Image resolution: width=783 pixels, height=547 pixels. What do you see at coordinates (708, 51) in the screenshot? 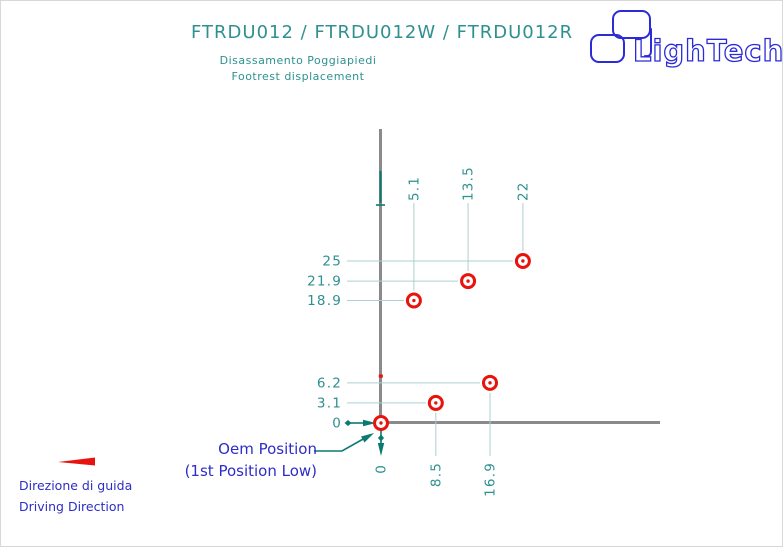
I see `logo-wordmark: LighTech` at bounding box center [708, 51].